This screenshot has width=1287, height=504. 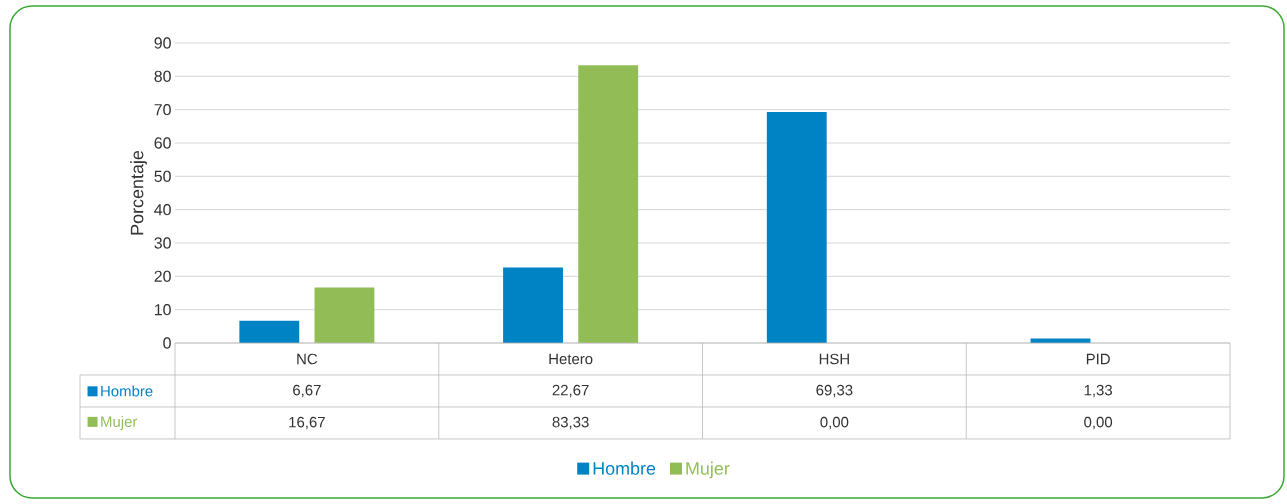 I want to click on y-tick-label: 90, so click(x=162, y=43).